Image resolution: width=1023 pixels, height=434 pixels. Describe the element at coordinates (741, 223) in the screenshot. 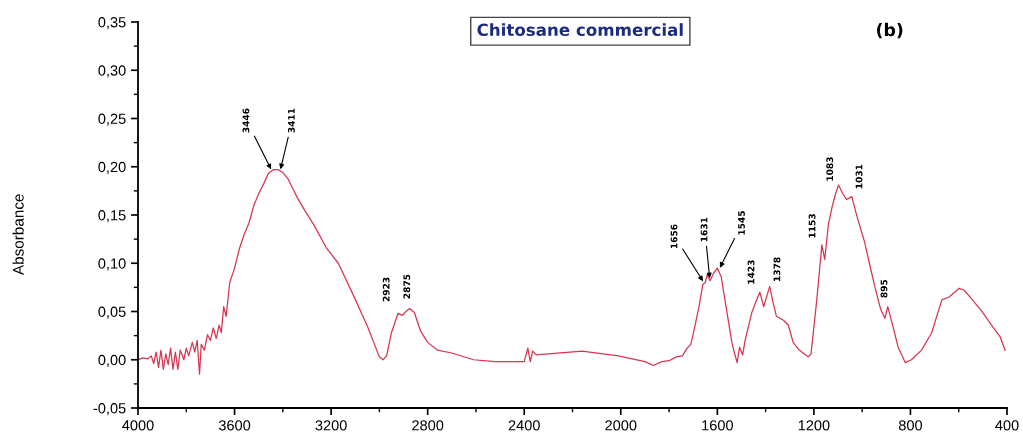

I see `annotation: 1545` at that location.